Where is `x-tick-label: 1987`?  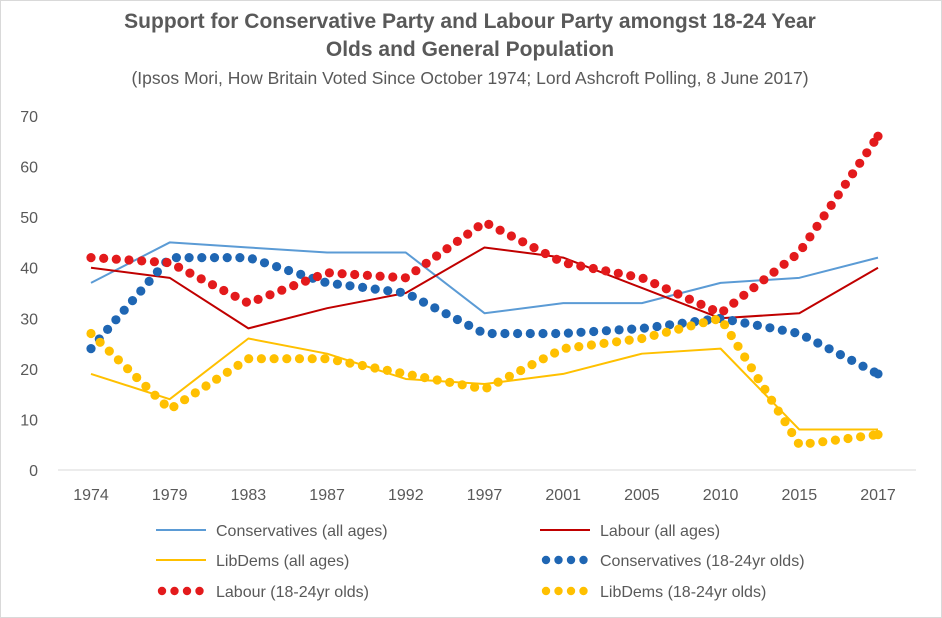 x-tick-label: 1987 is located at coordinates (327, 495).